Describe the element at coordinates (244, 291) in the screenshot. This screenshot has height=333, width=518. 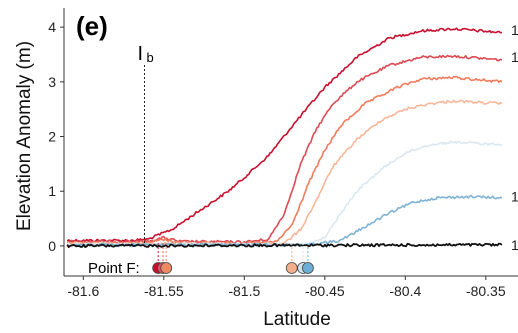
I see `x-tick-label: -81.5` at that location.